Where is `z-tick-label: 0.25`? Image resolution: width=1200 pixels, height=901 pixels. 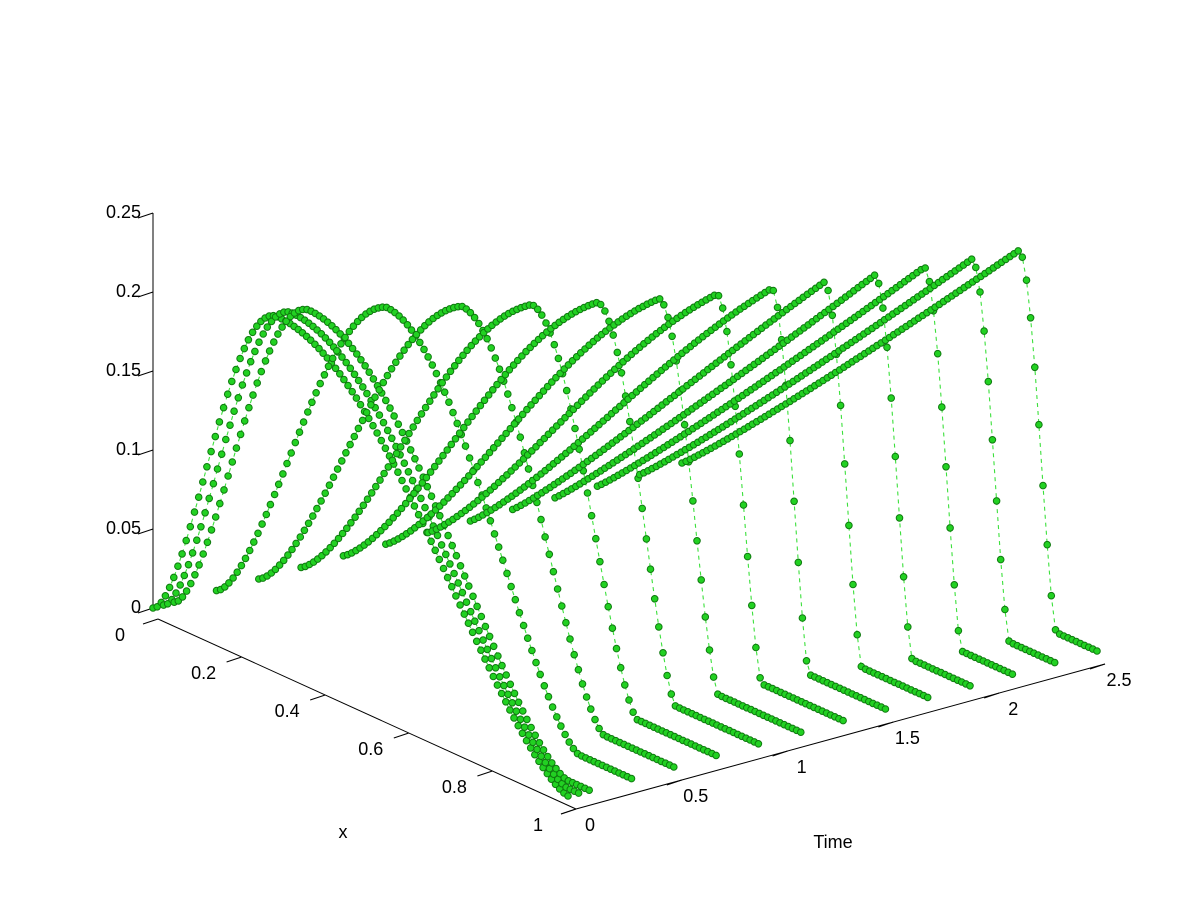
z-tick-label: 0.25 is located at coordinates (123, 212).